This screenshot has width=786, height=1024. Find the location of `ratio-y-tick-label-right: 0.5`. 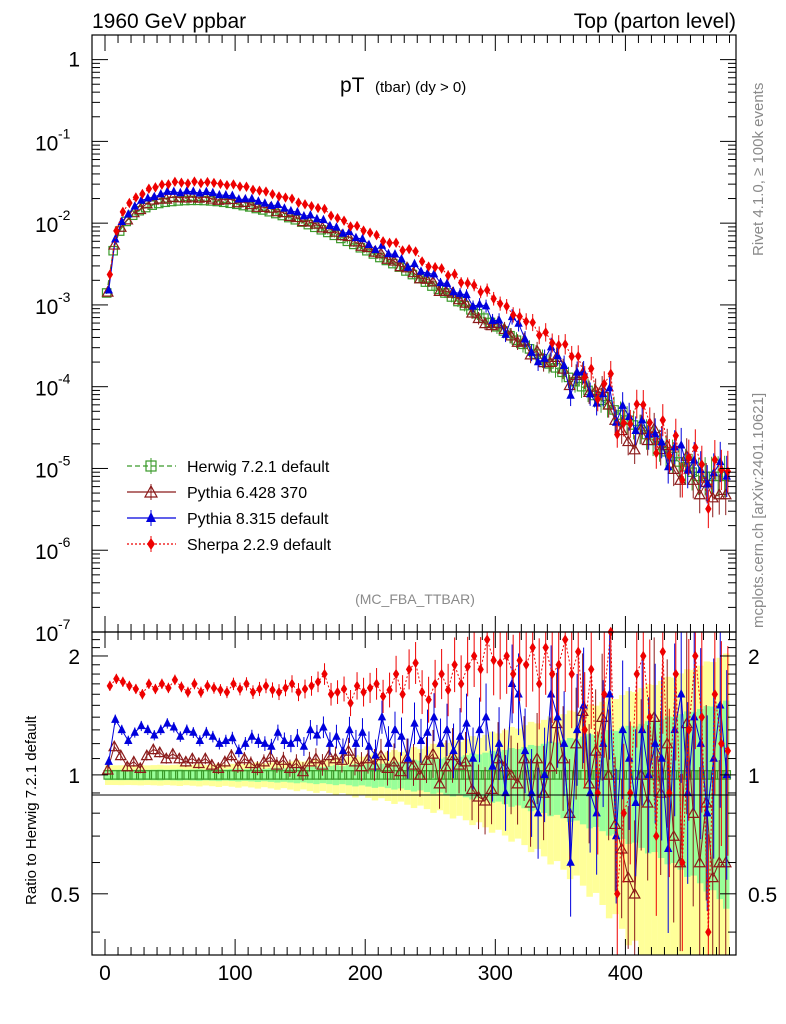

ratio-y-tick-label-right: 0.5 is located at coordinates (762, 895).